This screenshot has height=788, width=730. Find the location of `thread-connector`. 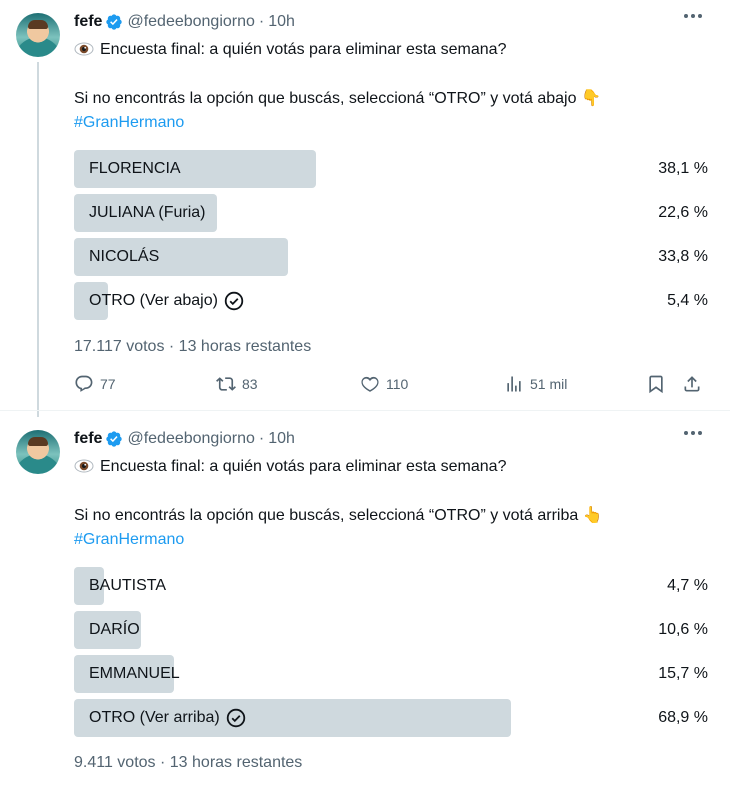

thread-connector is located at coordinates (38, 239).